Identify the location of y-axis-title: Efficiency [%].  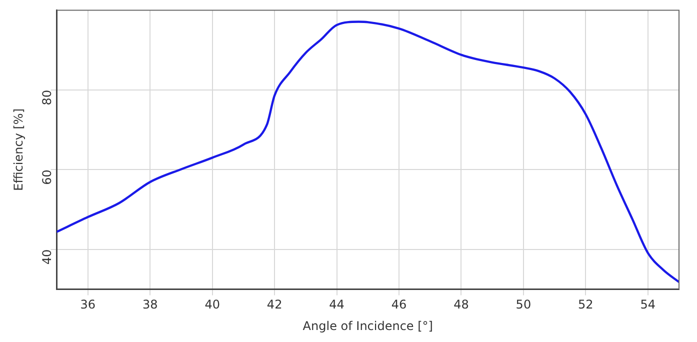
(18, 149).